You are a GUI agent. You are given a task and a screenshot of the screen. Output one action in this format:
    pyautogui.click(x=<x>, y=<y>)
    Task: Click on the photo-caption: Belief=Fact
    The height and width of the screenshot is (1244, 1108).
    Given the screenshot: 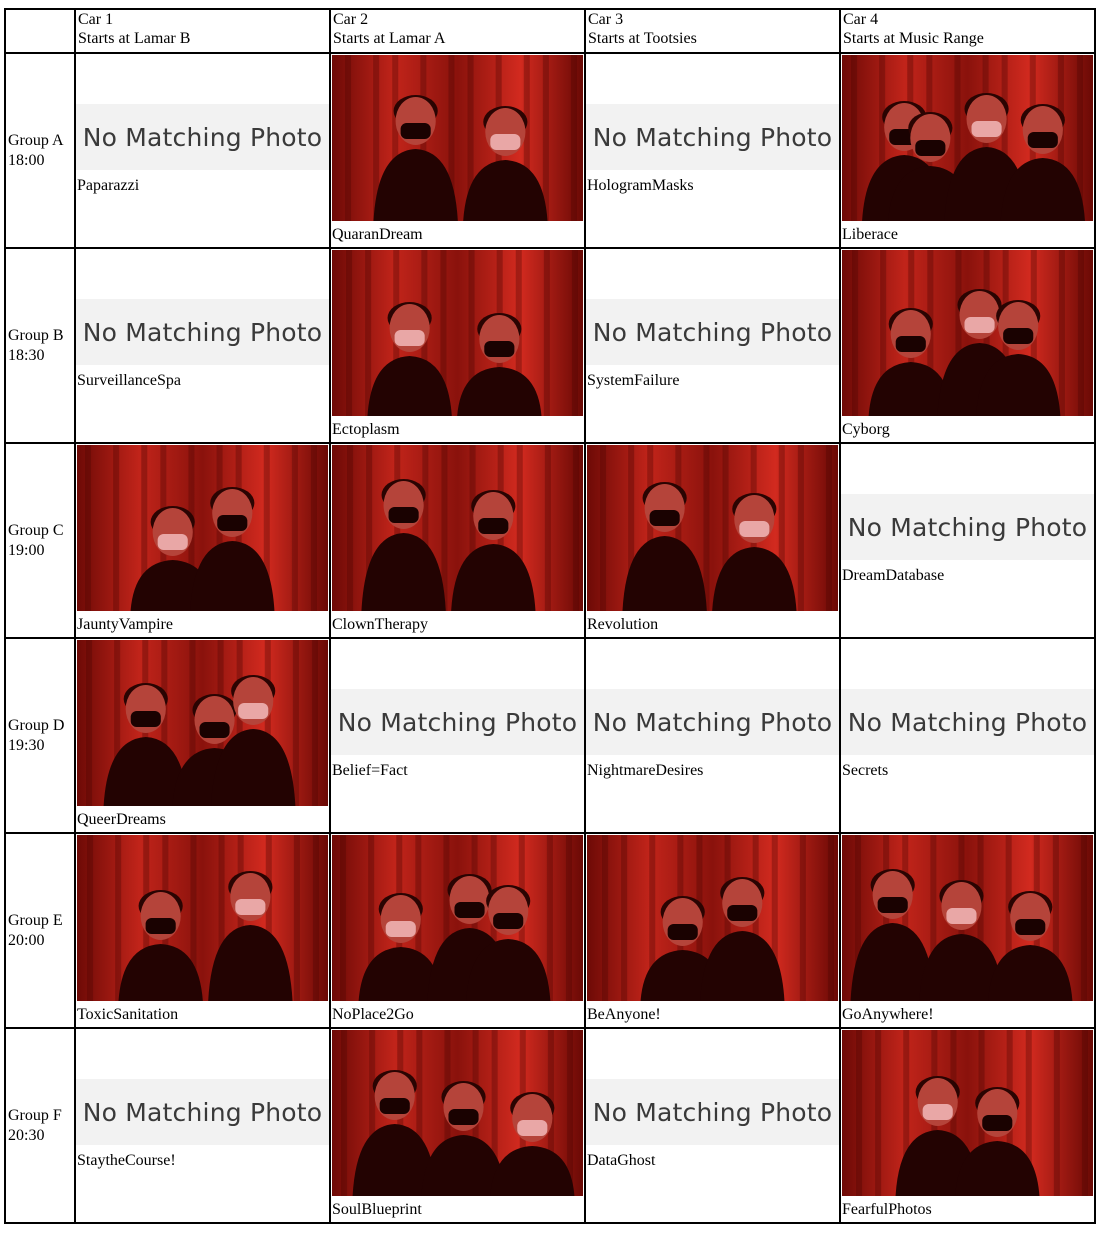 What is the action you would take?
    pyautogui.click(x=370, y=770)
    